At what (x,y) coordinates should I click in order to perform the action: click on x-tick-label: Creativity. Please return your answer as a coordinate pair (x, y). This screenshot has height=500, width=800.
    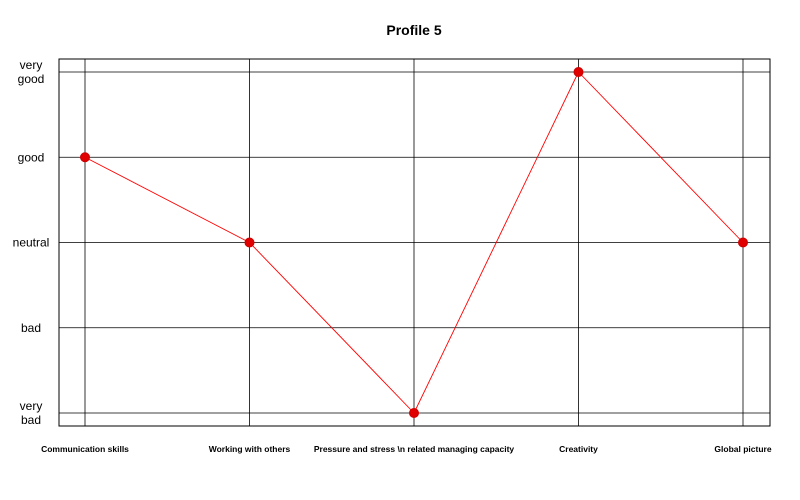
    Looking at the image, I should click on (578, 449).